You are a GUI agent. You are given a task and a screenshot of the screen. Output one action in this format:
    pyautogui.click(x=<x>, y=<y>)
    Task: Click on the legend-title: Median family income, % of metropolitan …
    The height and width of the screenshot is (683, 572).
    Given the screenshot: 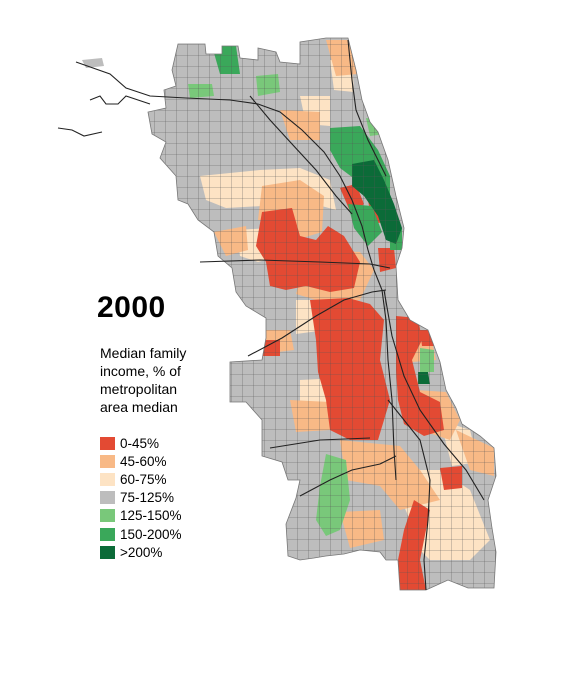 What is the action you would take?
    pyautogui.click(x=180, y=380)
    